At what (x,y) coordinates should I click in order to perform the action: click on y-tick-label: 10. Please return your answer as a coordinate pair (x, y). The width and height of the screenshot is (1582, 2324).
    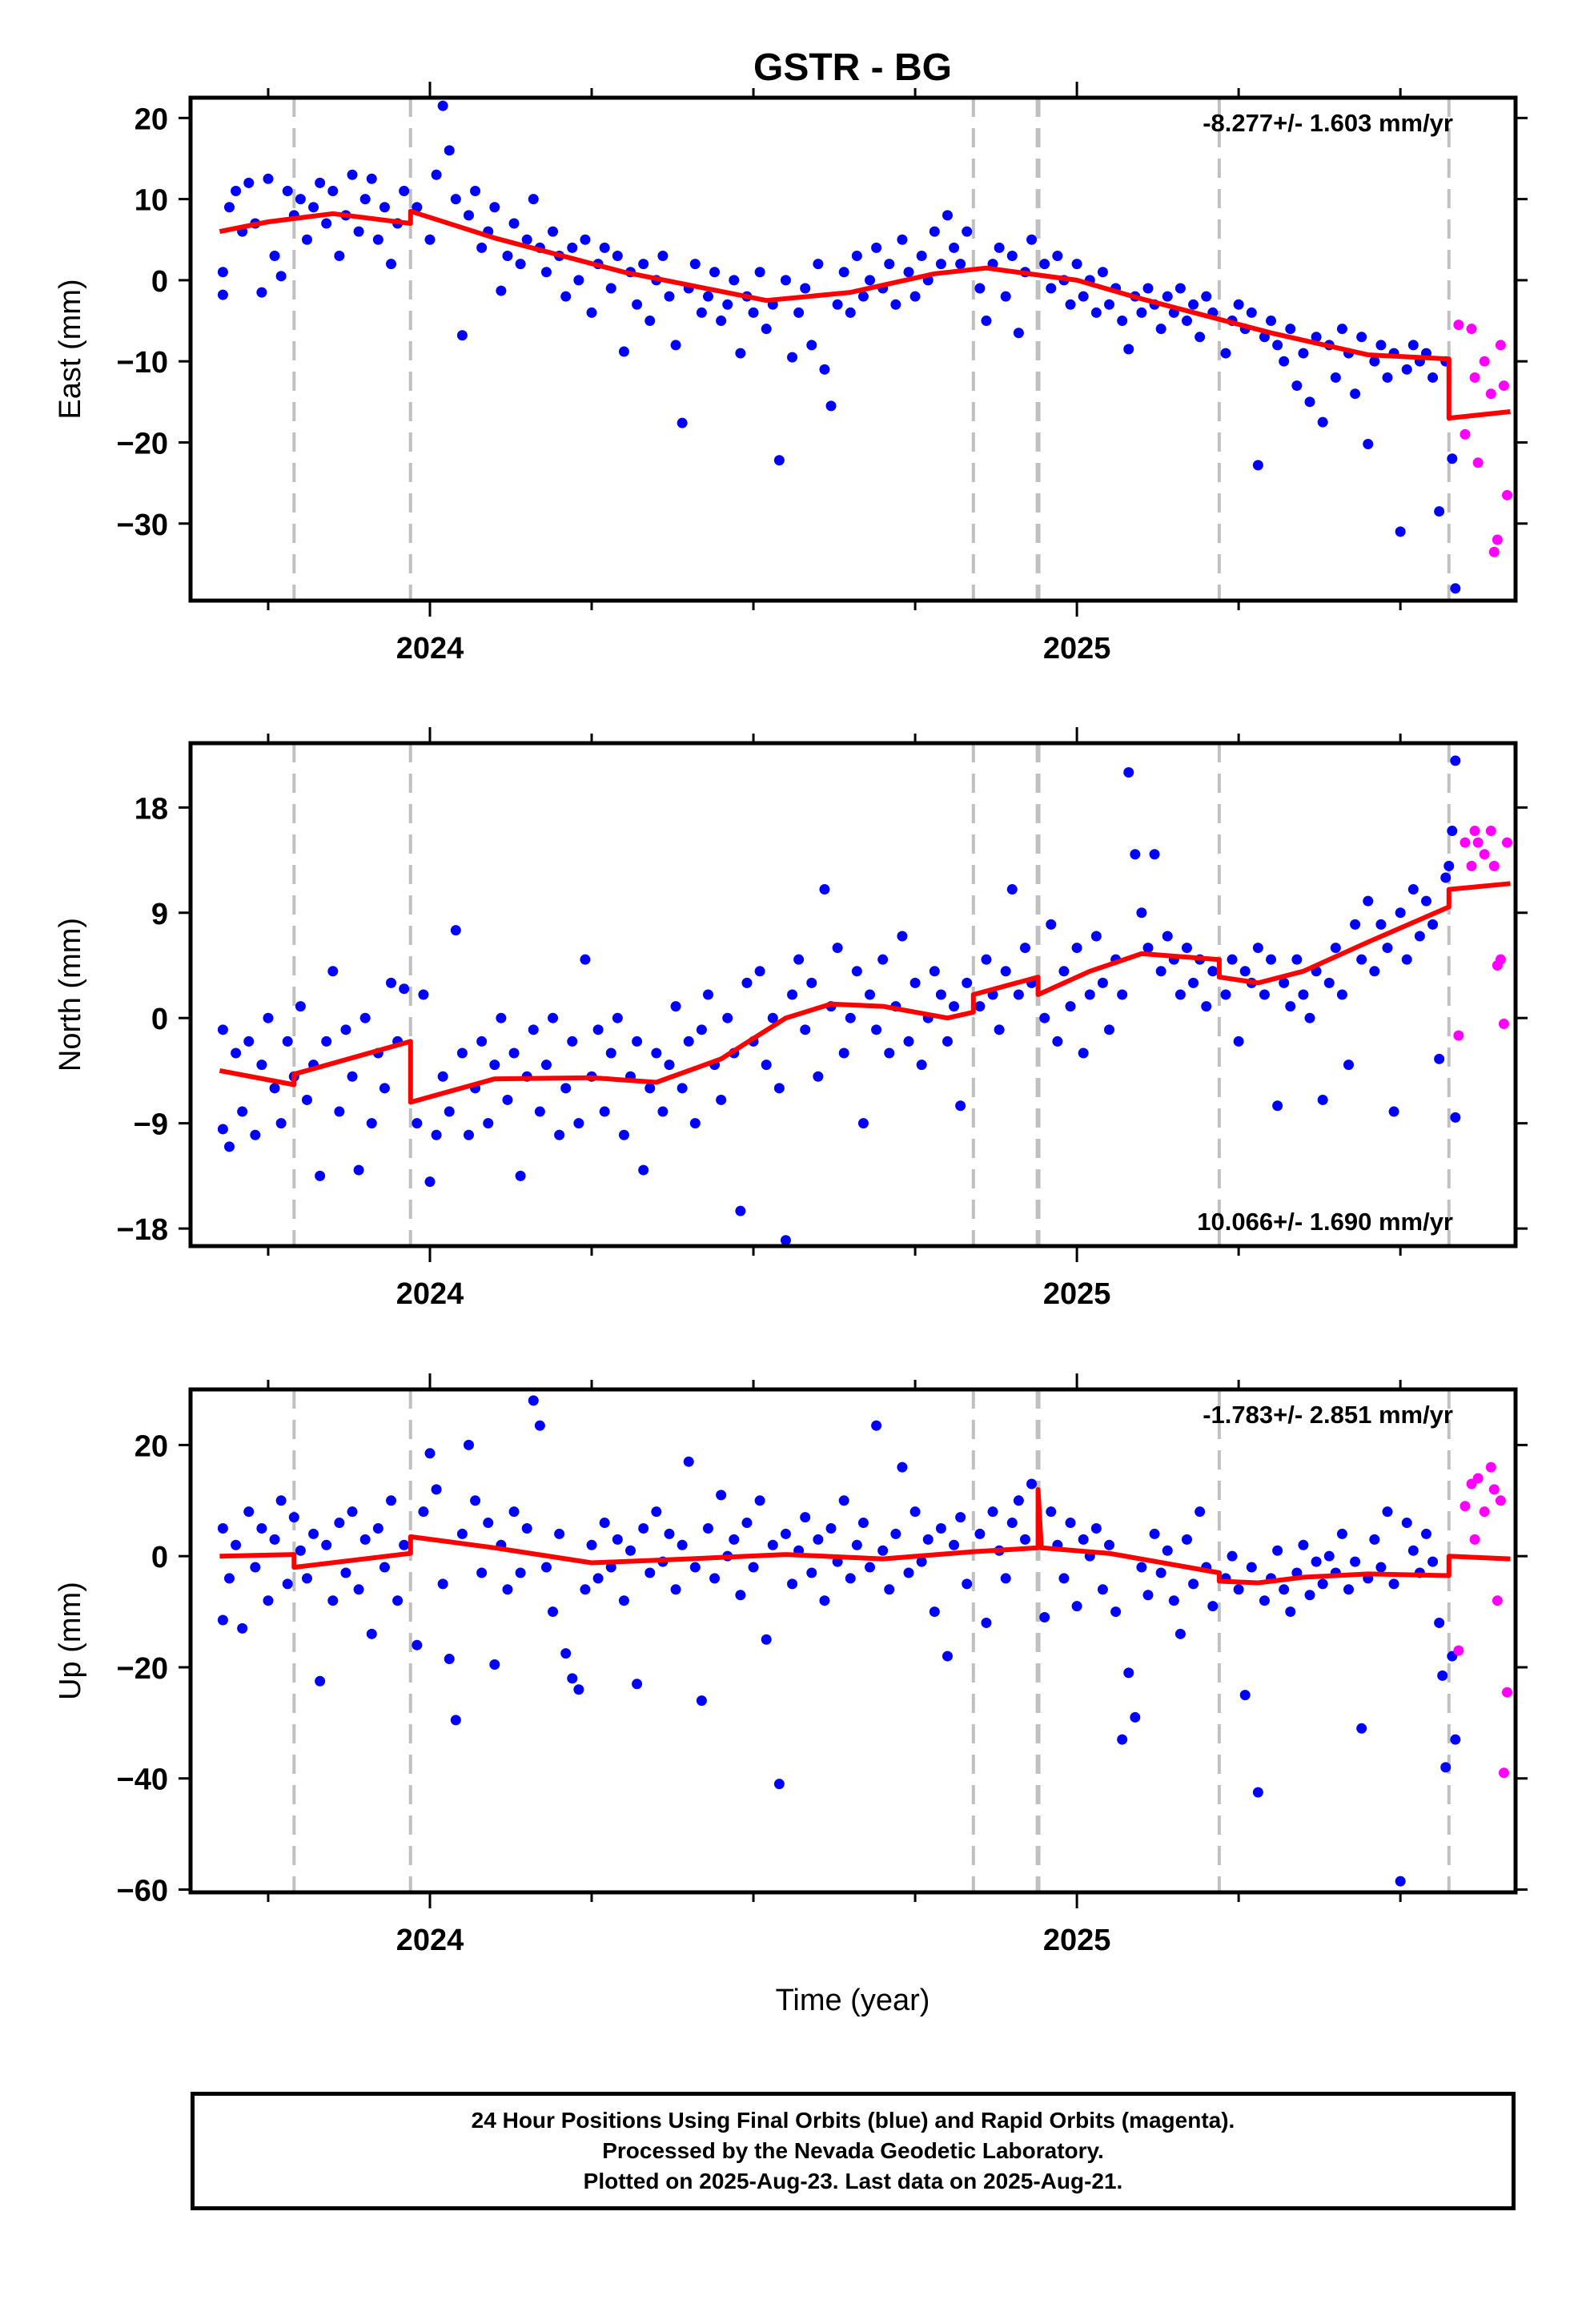
    Looking at the image, I should click on (151, 201).